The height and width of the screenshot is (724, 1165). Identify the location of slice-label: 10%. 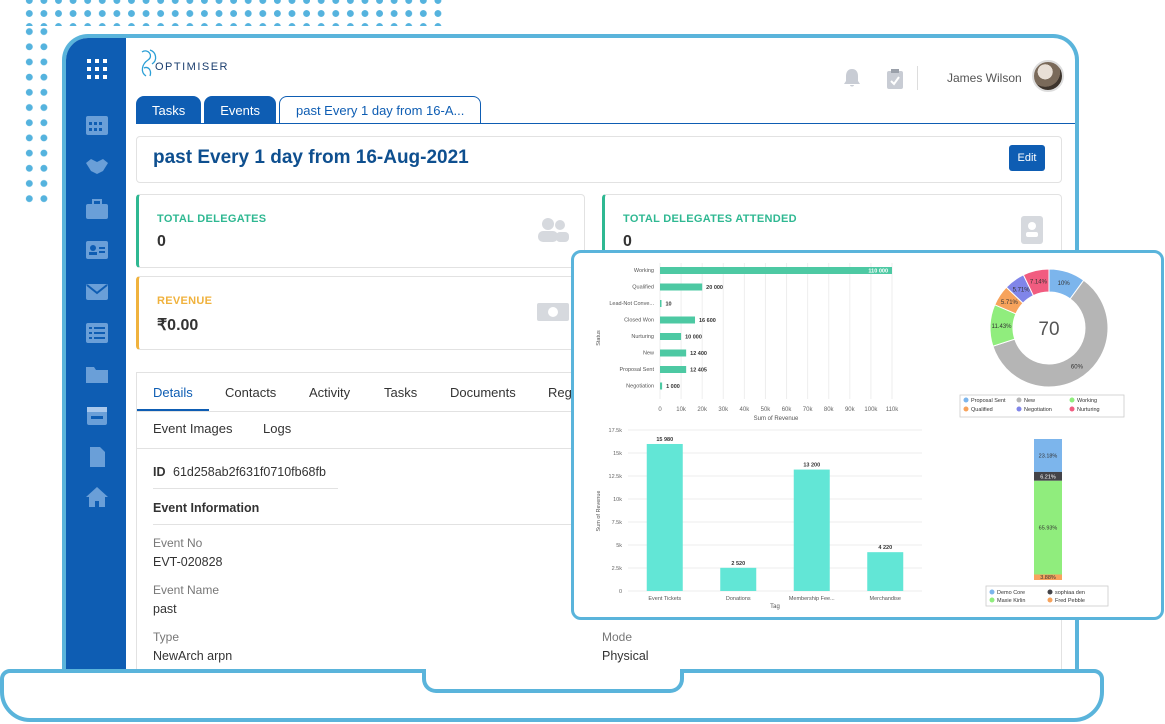
(1064, 284).